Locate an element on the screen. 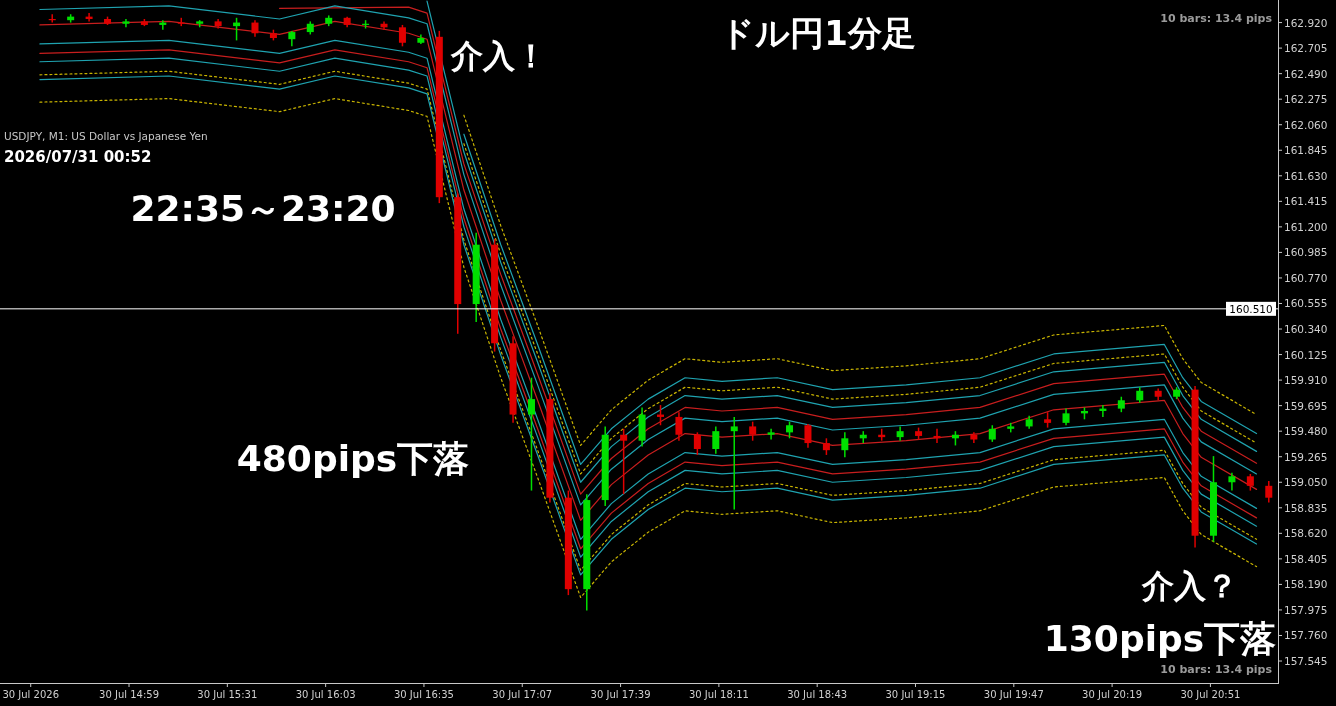 The width and height of the screenshot is (1336, 706). annotation: USDJPY, M1: US Dollar vs Japanese Yen is located at coordinates (106, 136).